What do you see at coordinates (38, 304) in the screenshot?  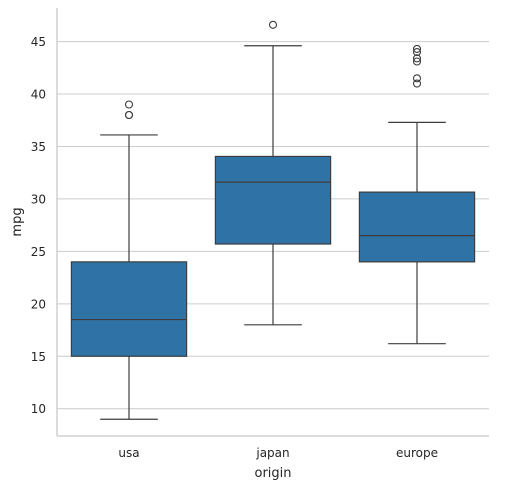 I see `y-tick-label-20: 20` at bounding box center [38, 304].